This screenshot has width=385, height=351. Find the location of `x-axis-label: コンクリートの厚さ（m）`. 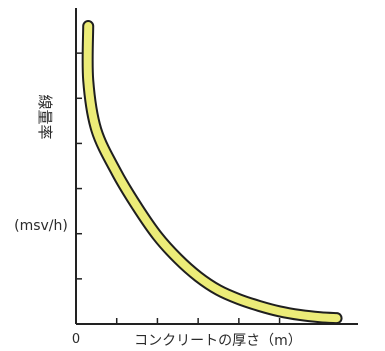

x-axis-label: コンクリートの厚さ（m） is located at coordinates (218, 341).